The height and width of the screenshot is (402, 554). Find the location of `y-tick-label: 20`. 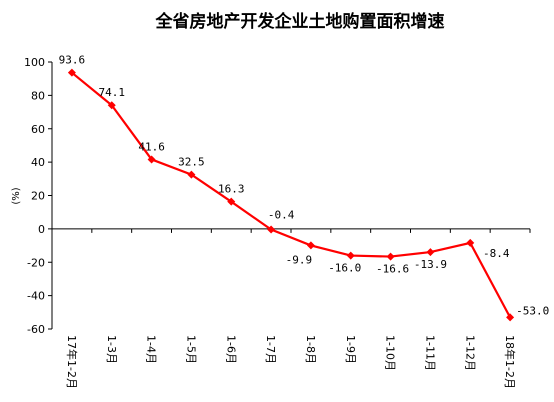

y-tick-label: 20 is located at coordinates (38, 196).